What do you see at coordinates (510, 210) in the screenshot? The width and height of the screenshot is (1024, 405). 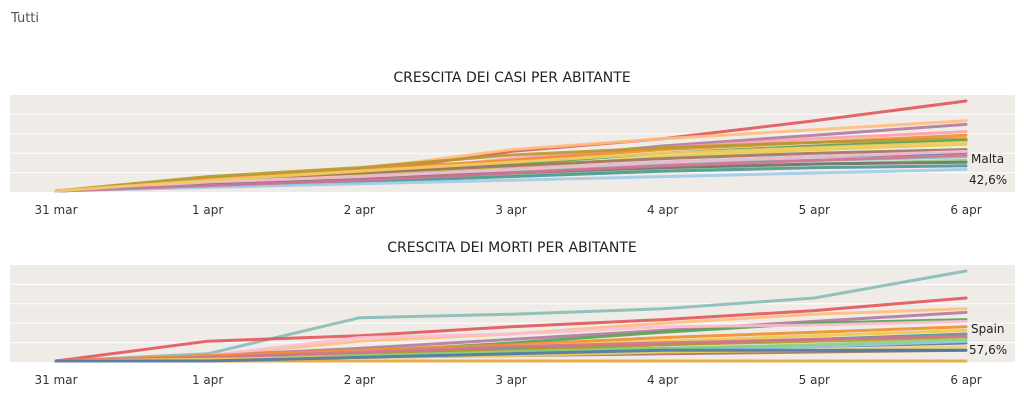 I see `cases-x-tick-label: 3 apr` at bounding box center [510, 210].